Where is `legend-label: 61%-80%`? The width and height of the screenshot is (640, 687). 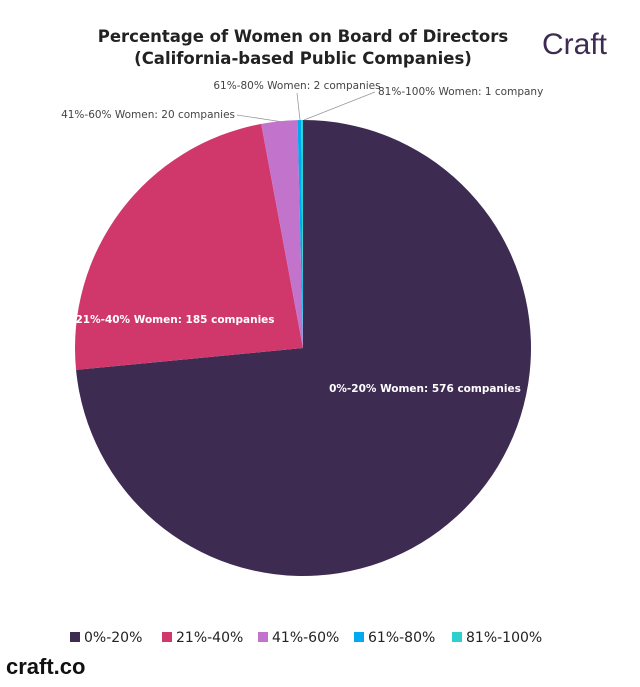 legend-label: 61%-80% is located at coordinates (401, 638).